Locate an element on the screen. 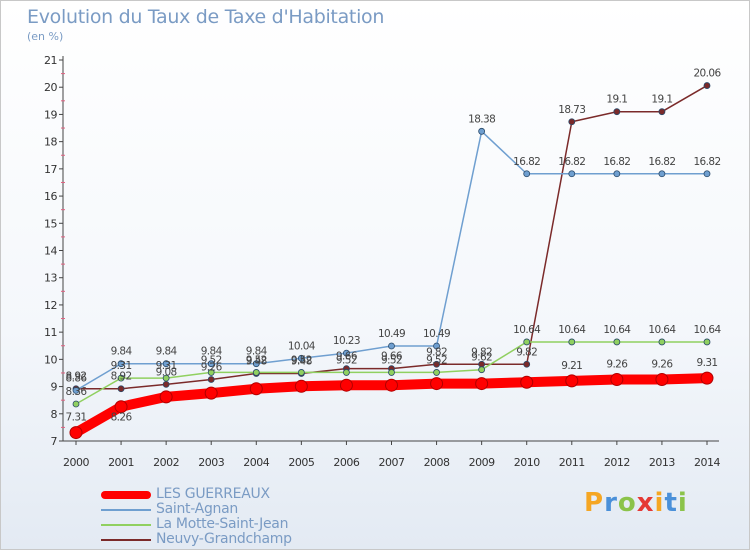  legend-swatch-les-guerreaux is located at coordinates (126, 495).